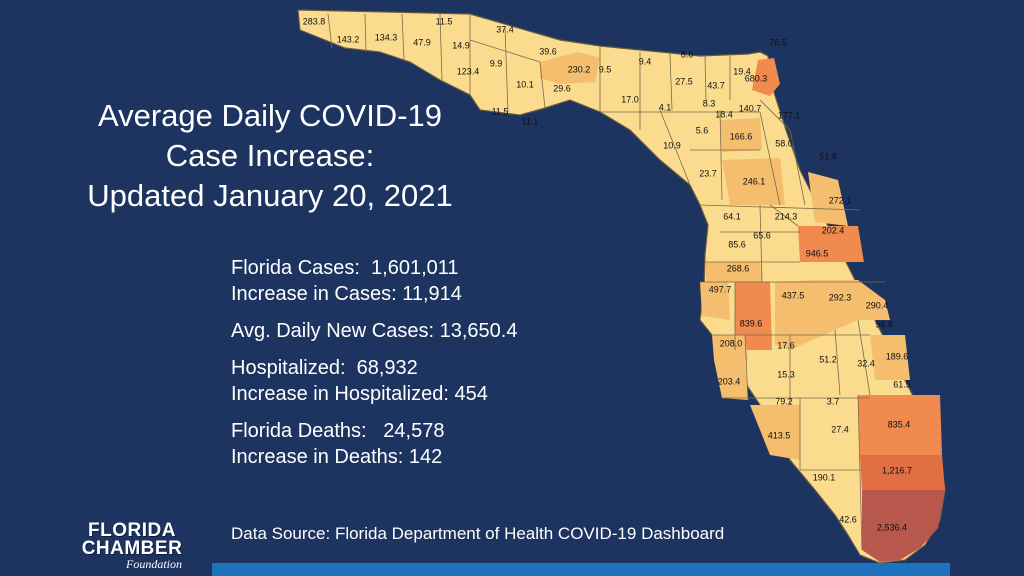 Image resolution: width=1024 pixels, height=576 pixels. Describe the element at coordinates (665, 107) in the screenshot. I see `county-label: 4.1` at that location.